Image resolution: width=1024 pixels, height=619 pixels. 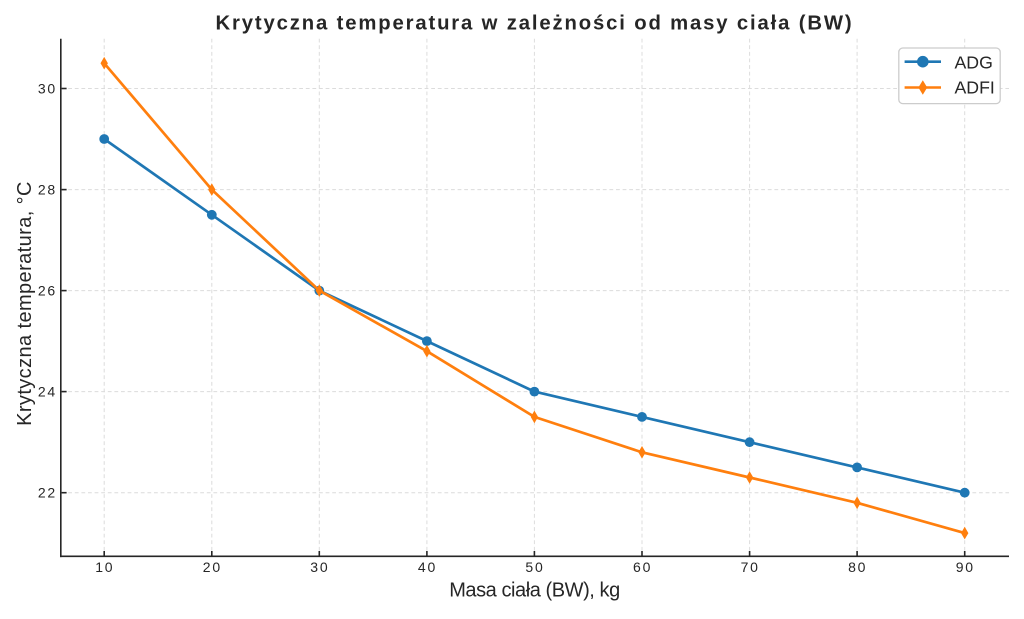 I want to click on svg-text: 40, so click(x=427, y=567).